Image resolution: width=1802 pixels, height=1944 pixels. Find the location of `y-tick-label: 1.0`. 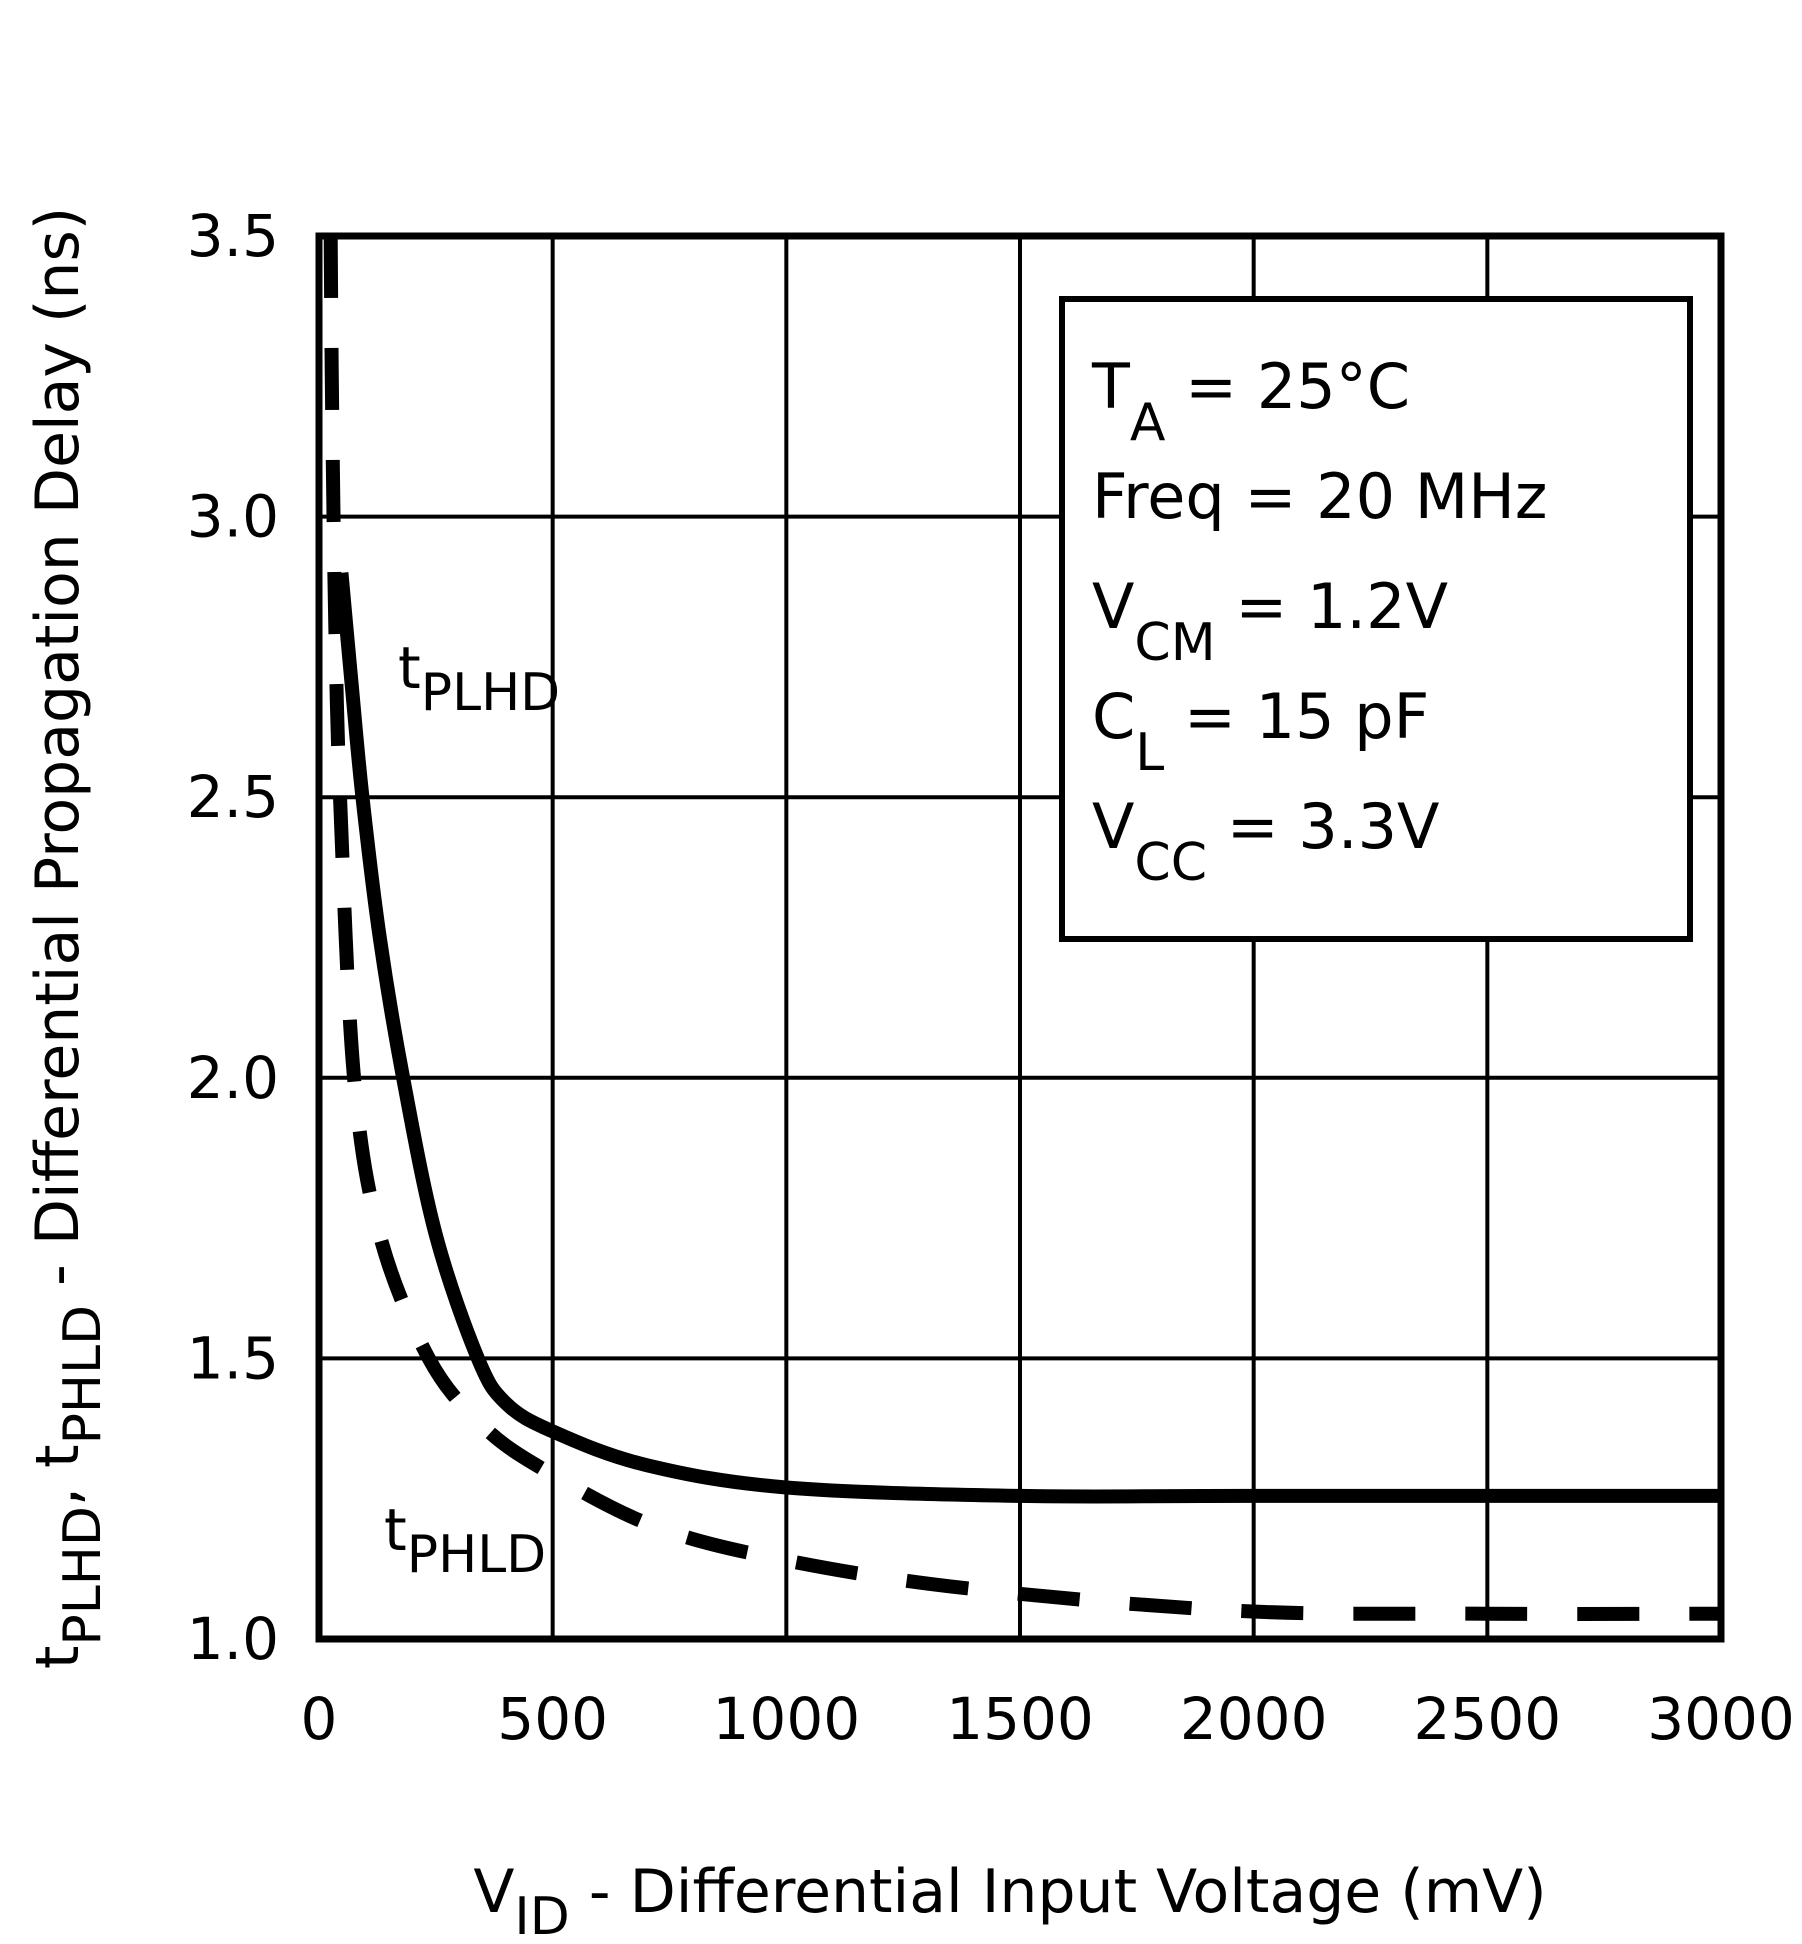

y-tick-label: 1.0 is located at coordinates (233, 1639).